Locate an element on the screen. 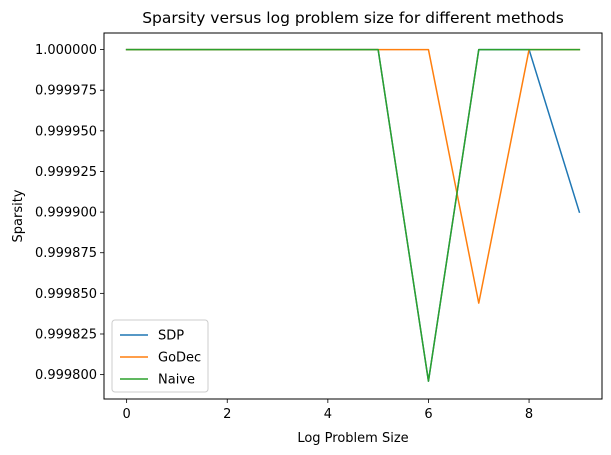 The height and width of the screenshot is (455, 611). y-tick-label: 0.999950 is located at coordinates (66, 131).